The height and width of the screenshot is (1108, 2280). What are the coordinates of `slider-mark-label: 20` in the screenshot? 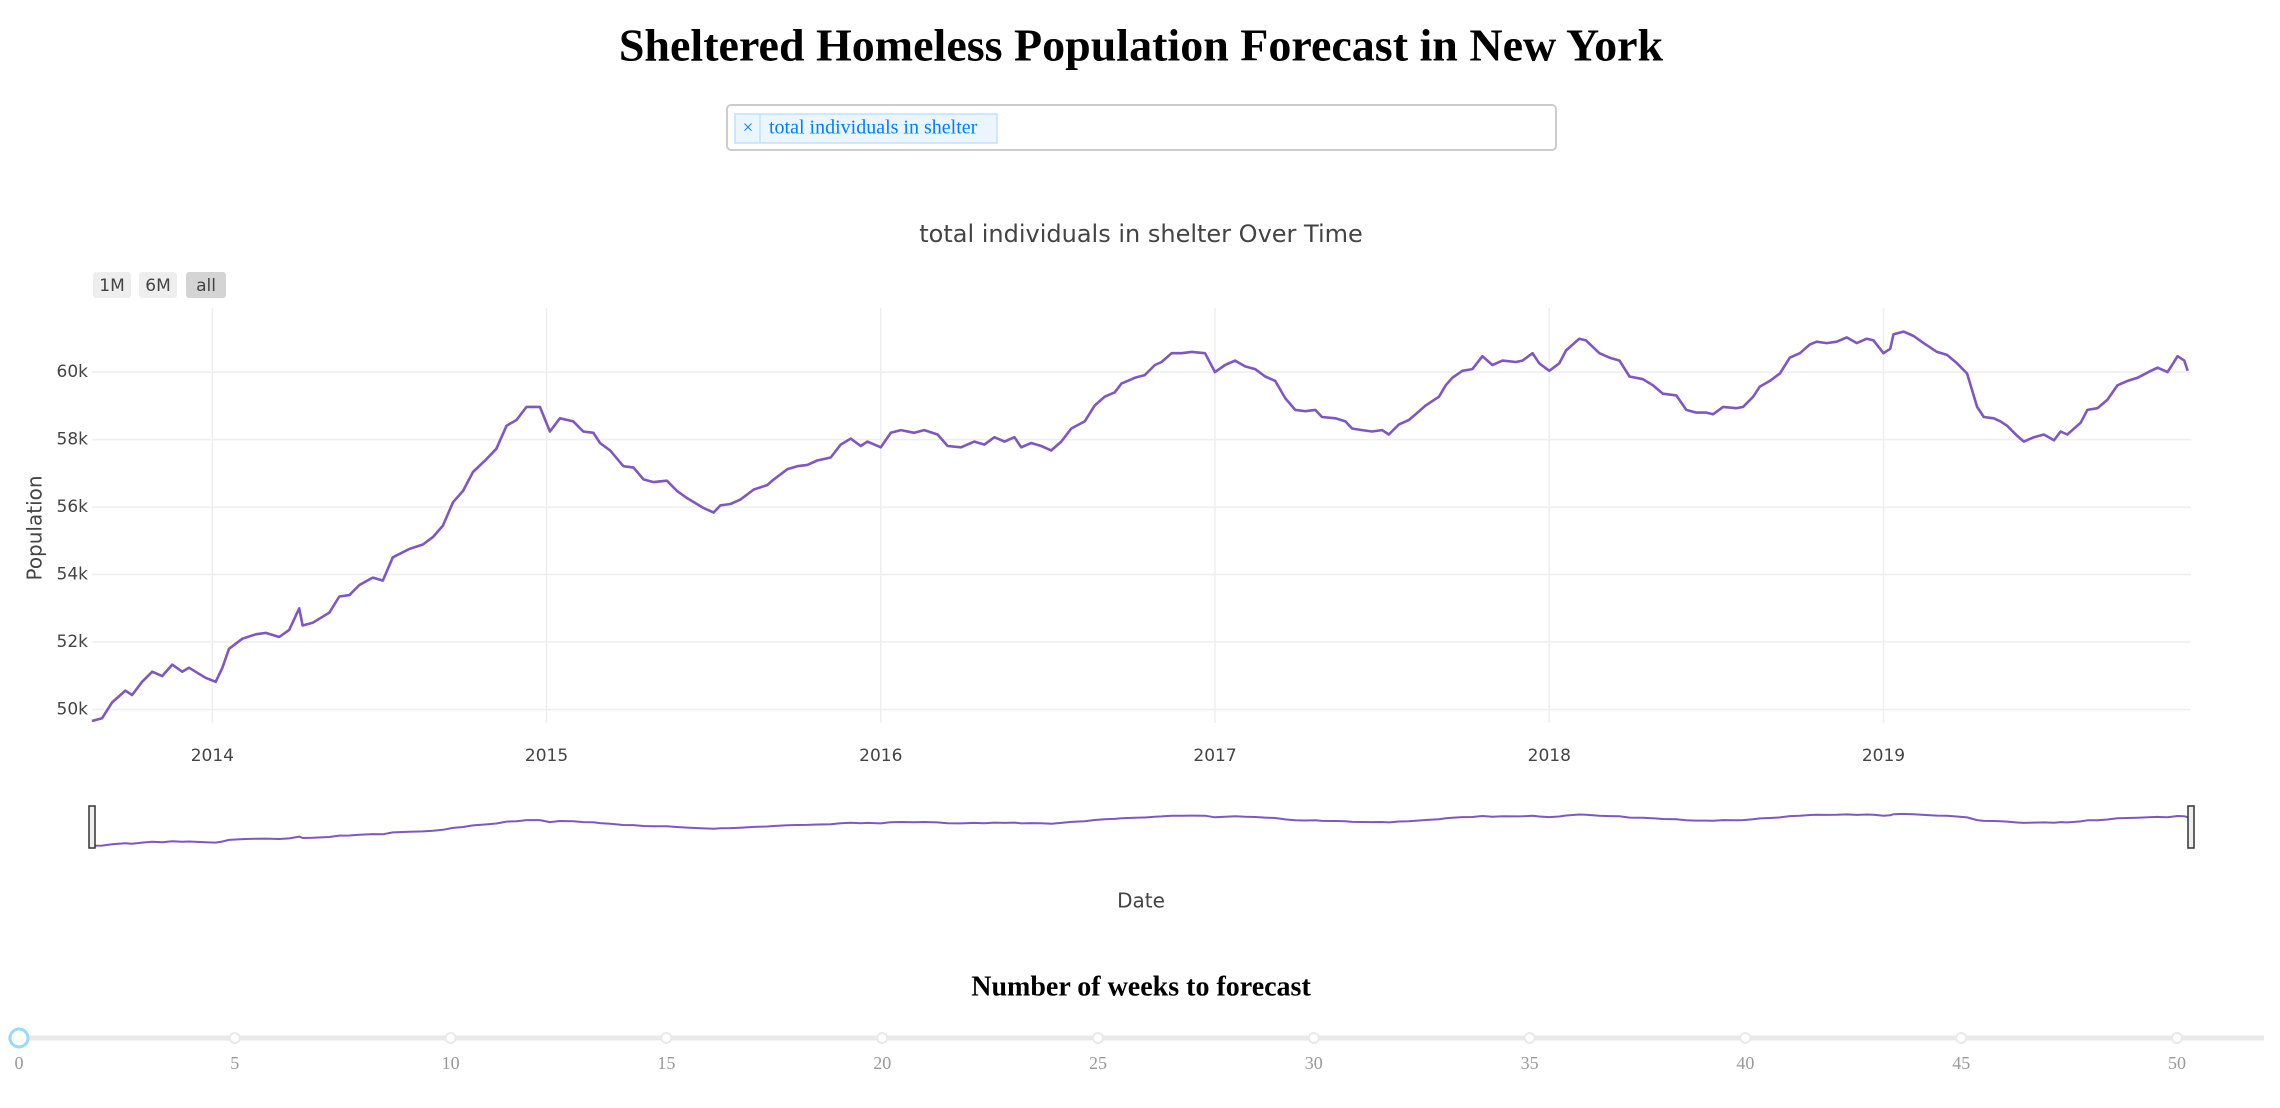 It's located at (882, 1063).